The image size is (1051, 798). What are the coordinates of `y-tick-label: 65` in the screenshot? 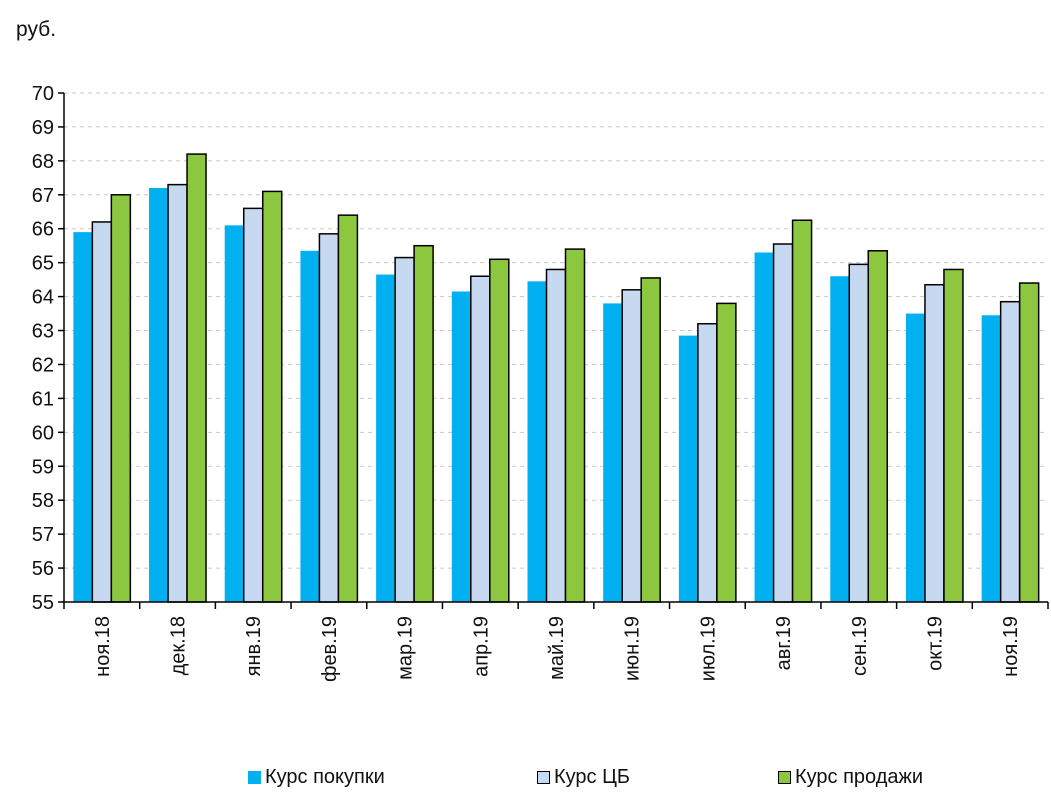 It's located at (43, 264).